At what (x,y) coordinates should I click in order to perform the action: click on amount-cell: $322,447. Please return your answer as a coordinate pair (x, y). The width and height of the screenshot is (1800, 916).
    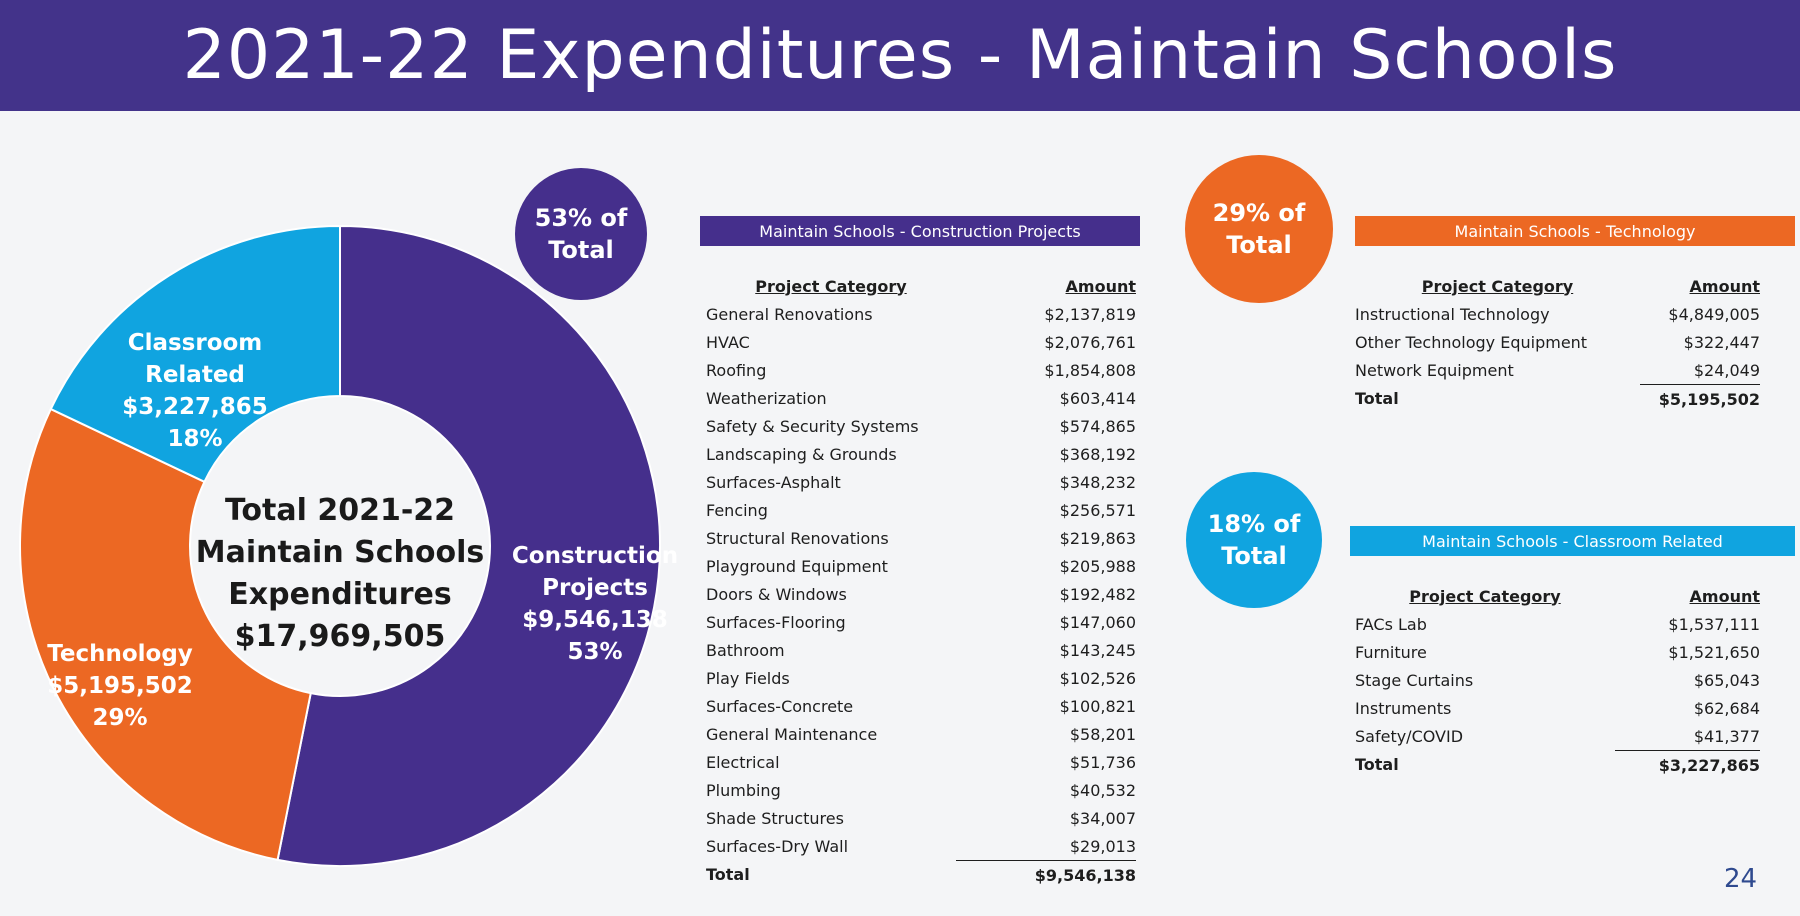
    Looking at the image, I should click on (1721, 342).